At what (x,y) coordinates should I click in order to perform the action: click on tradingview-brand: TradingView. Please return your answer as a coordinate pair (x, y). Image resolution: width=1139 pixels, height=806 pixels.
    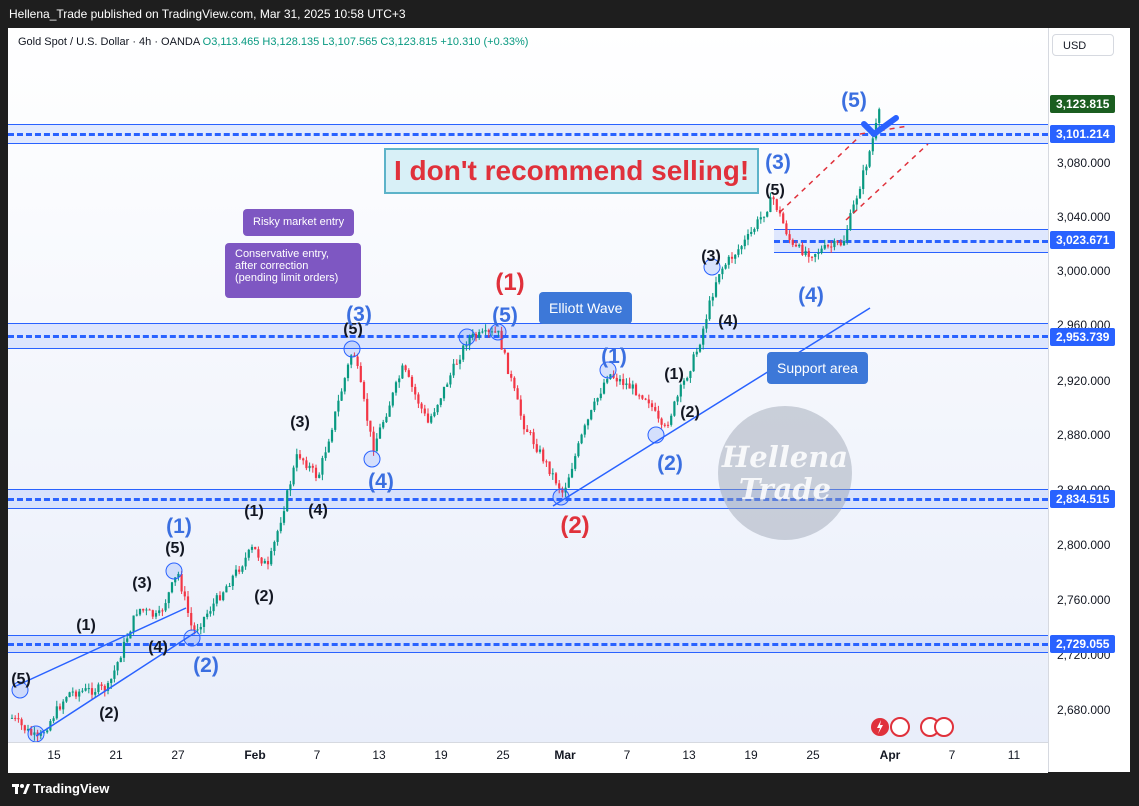
    Looking at the image, I should click on (71, 788).